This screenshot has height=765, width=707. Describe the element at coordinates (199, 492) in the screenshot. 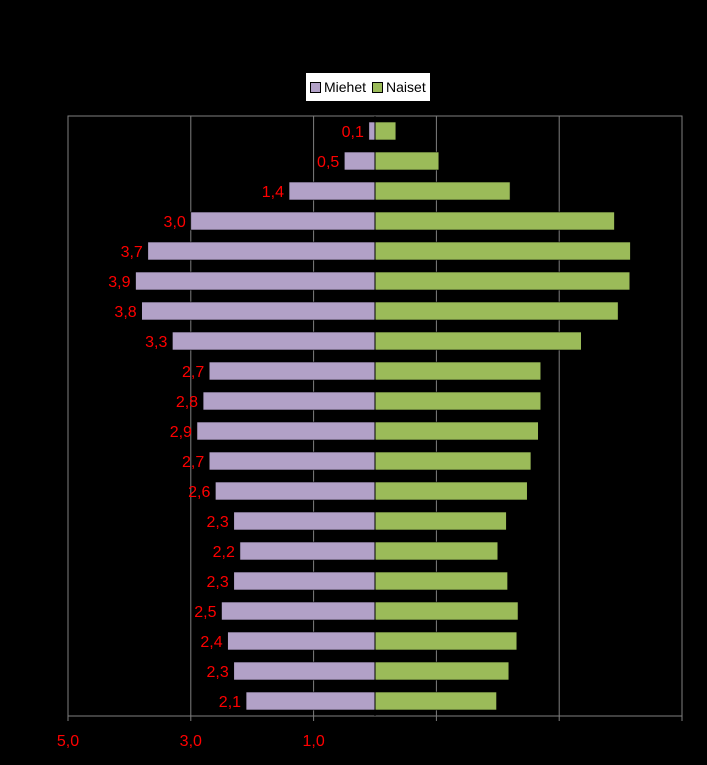

I see `data-label-miehet-12: 2,6` at that location.